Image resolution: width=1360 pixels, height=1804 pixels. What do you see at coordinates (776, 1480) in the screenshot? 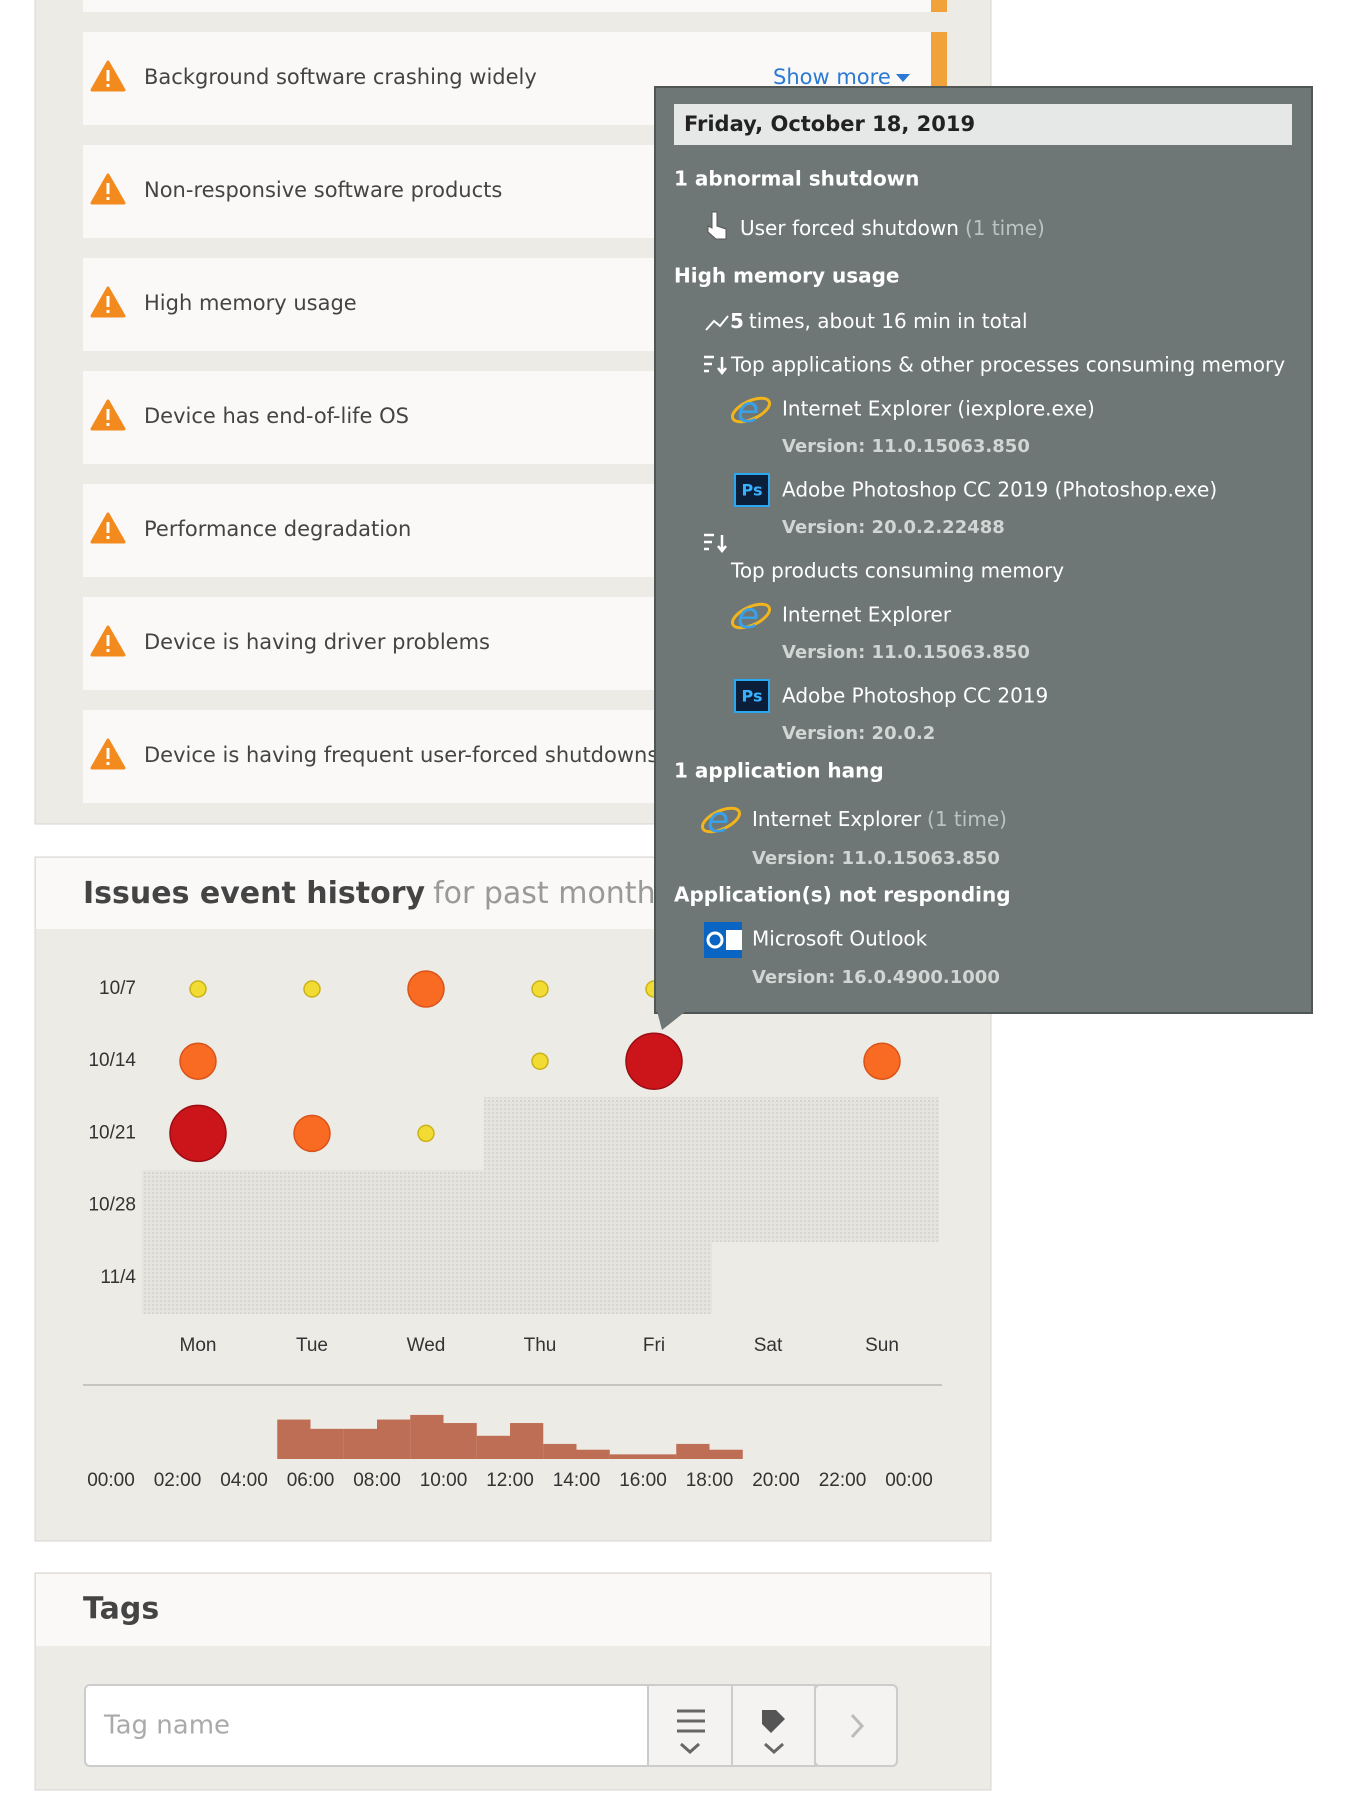
I see `hour-label: 20:00` at bounding box center [776, 1480].